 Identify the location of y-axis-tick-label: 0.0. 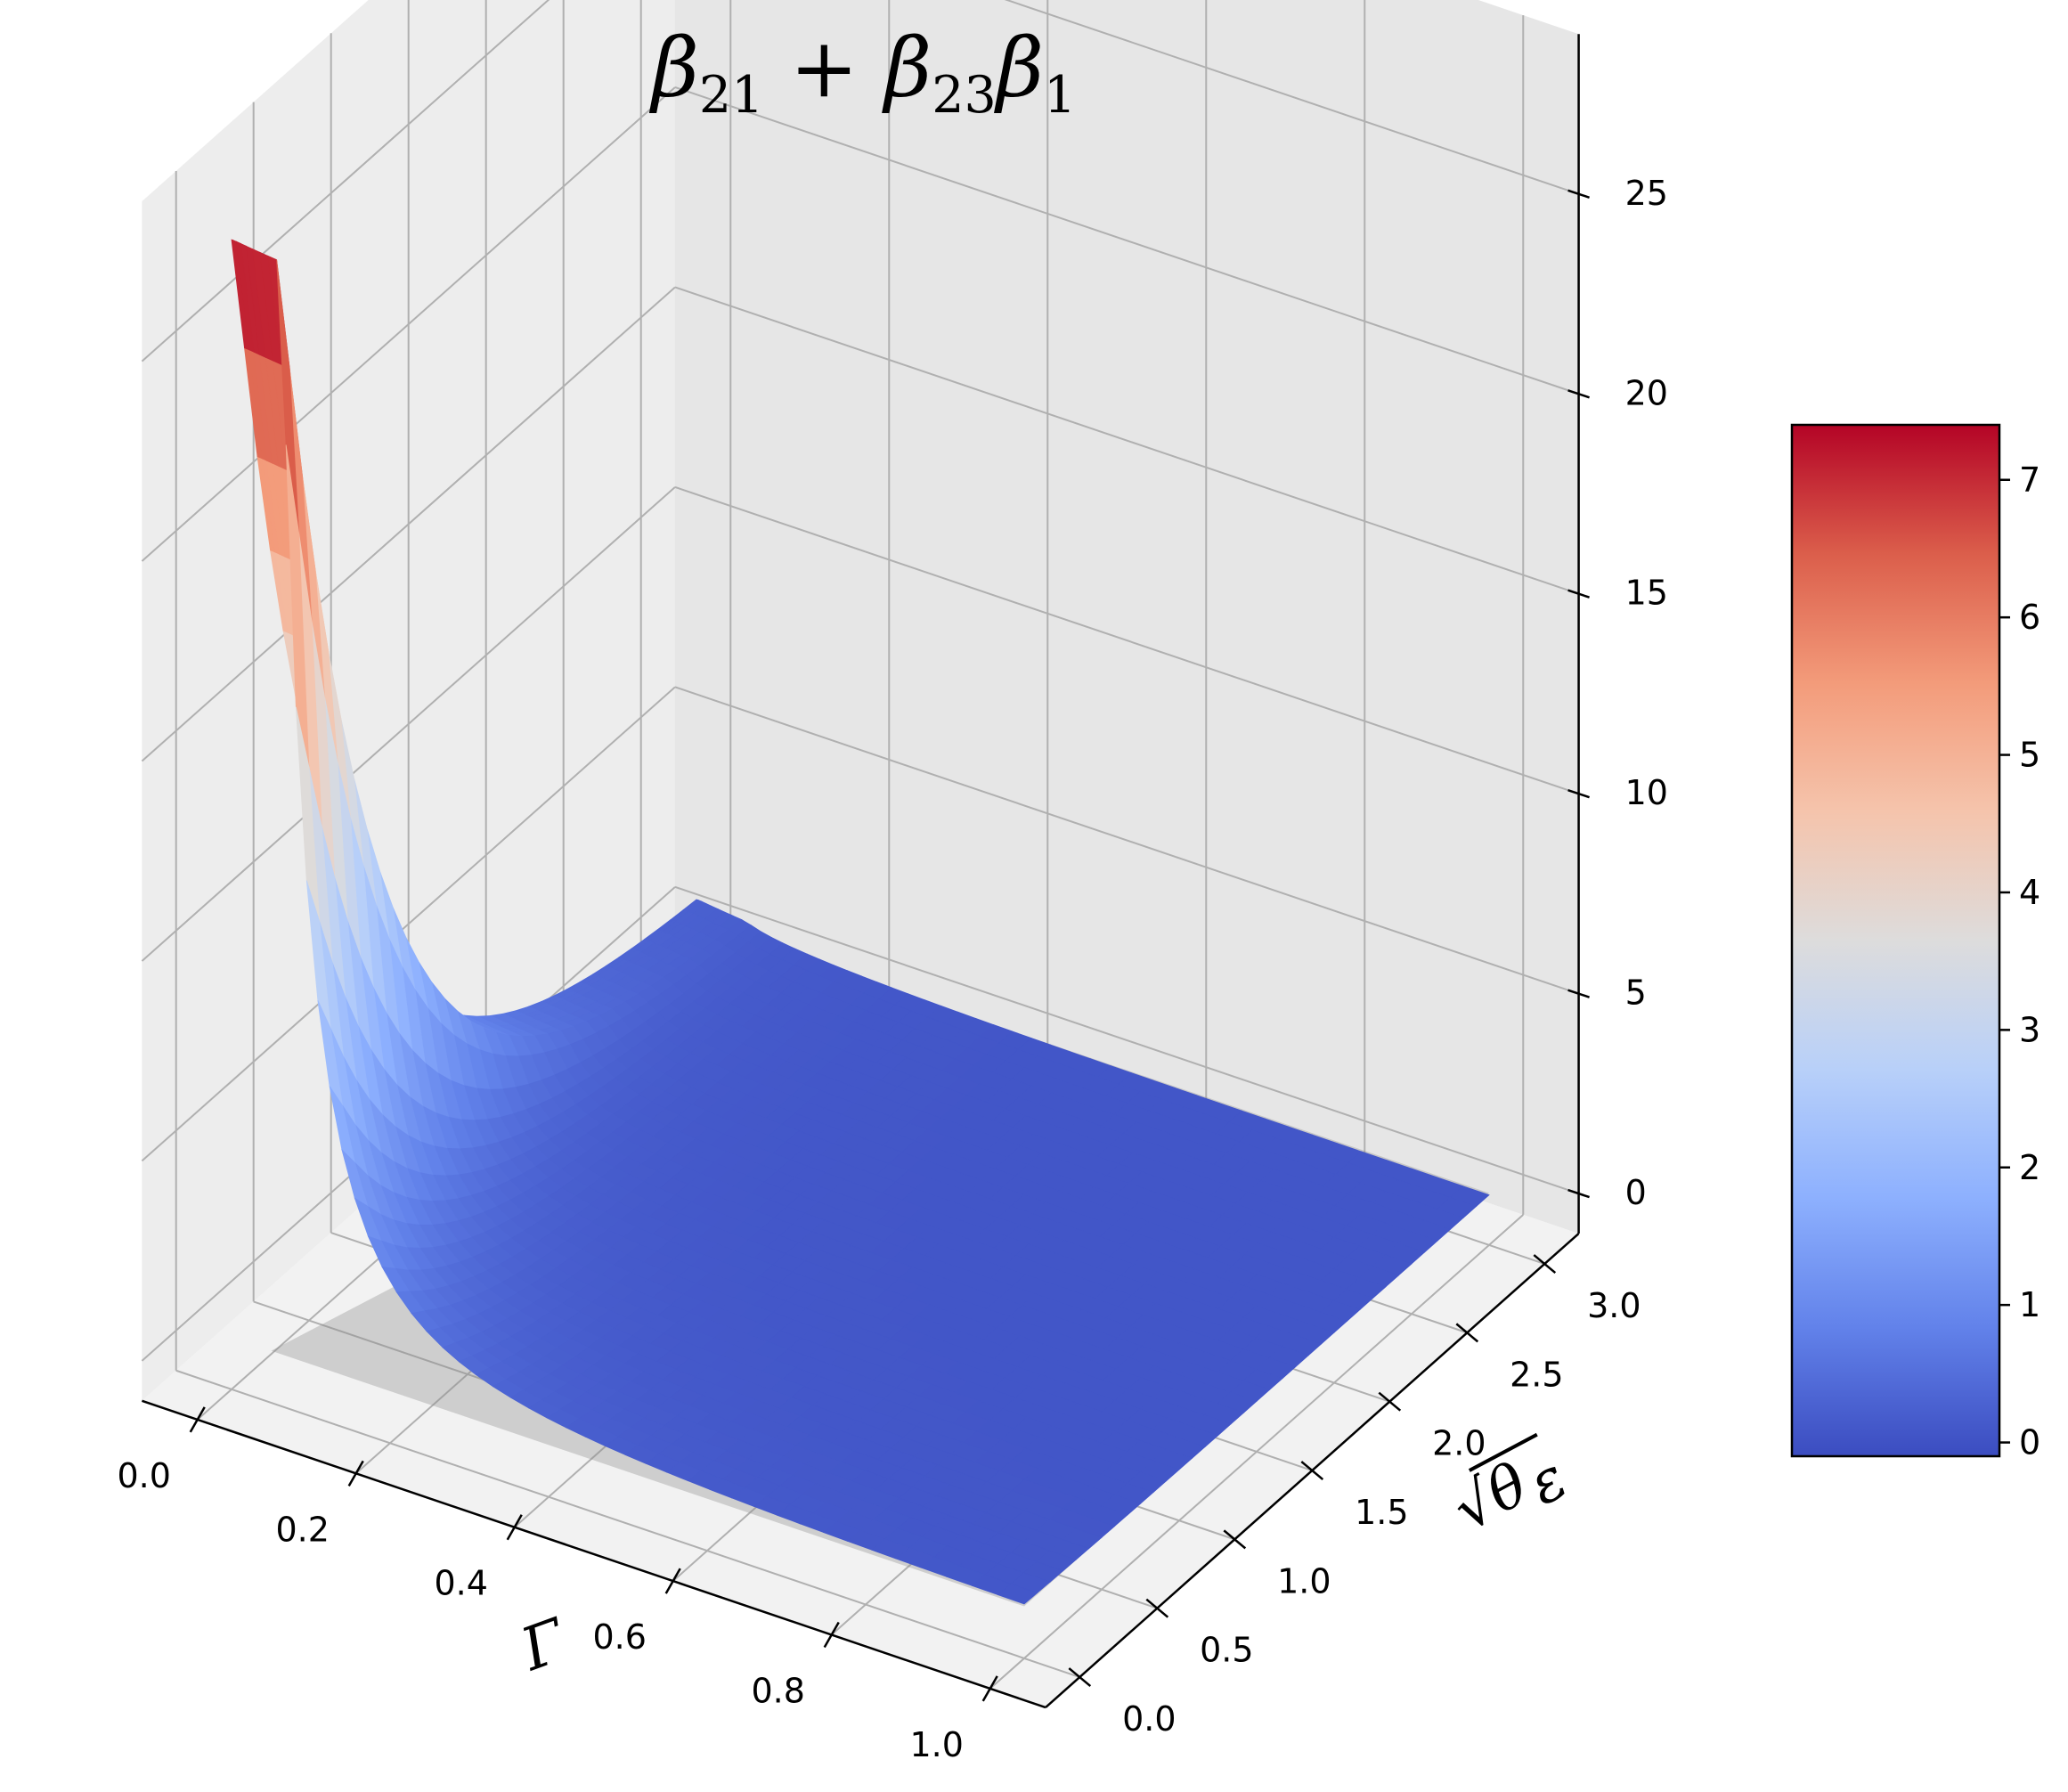
(1149, 1719).